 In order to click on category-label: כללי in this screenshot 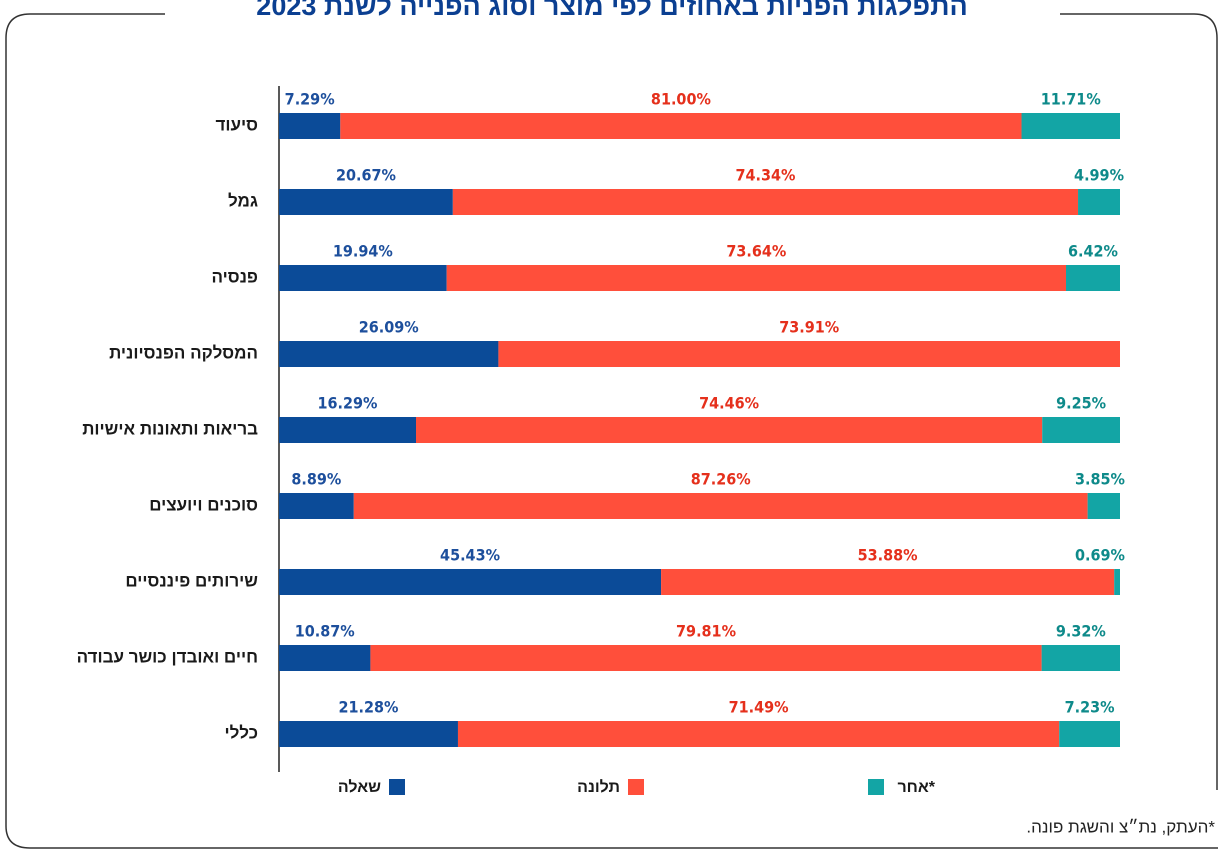, I will do `click(241, 732)`.